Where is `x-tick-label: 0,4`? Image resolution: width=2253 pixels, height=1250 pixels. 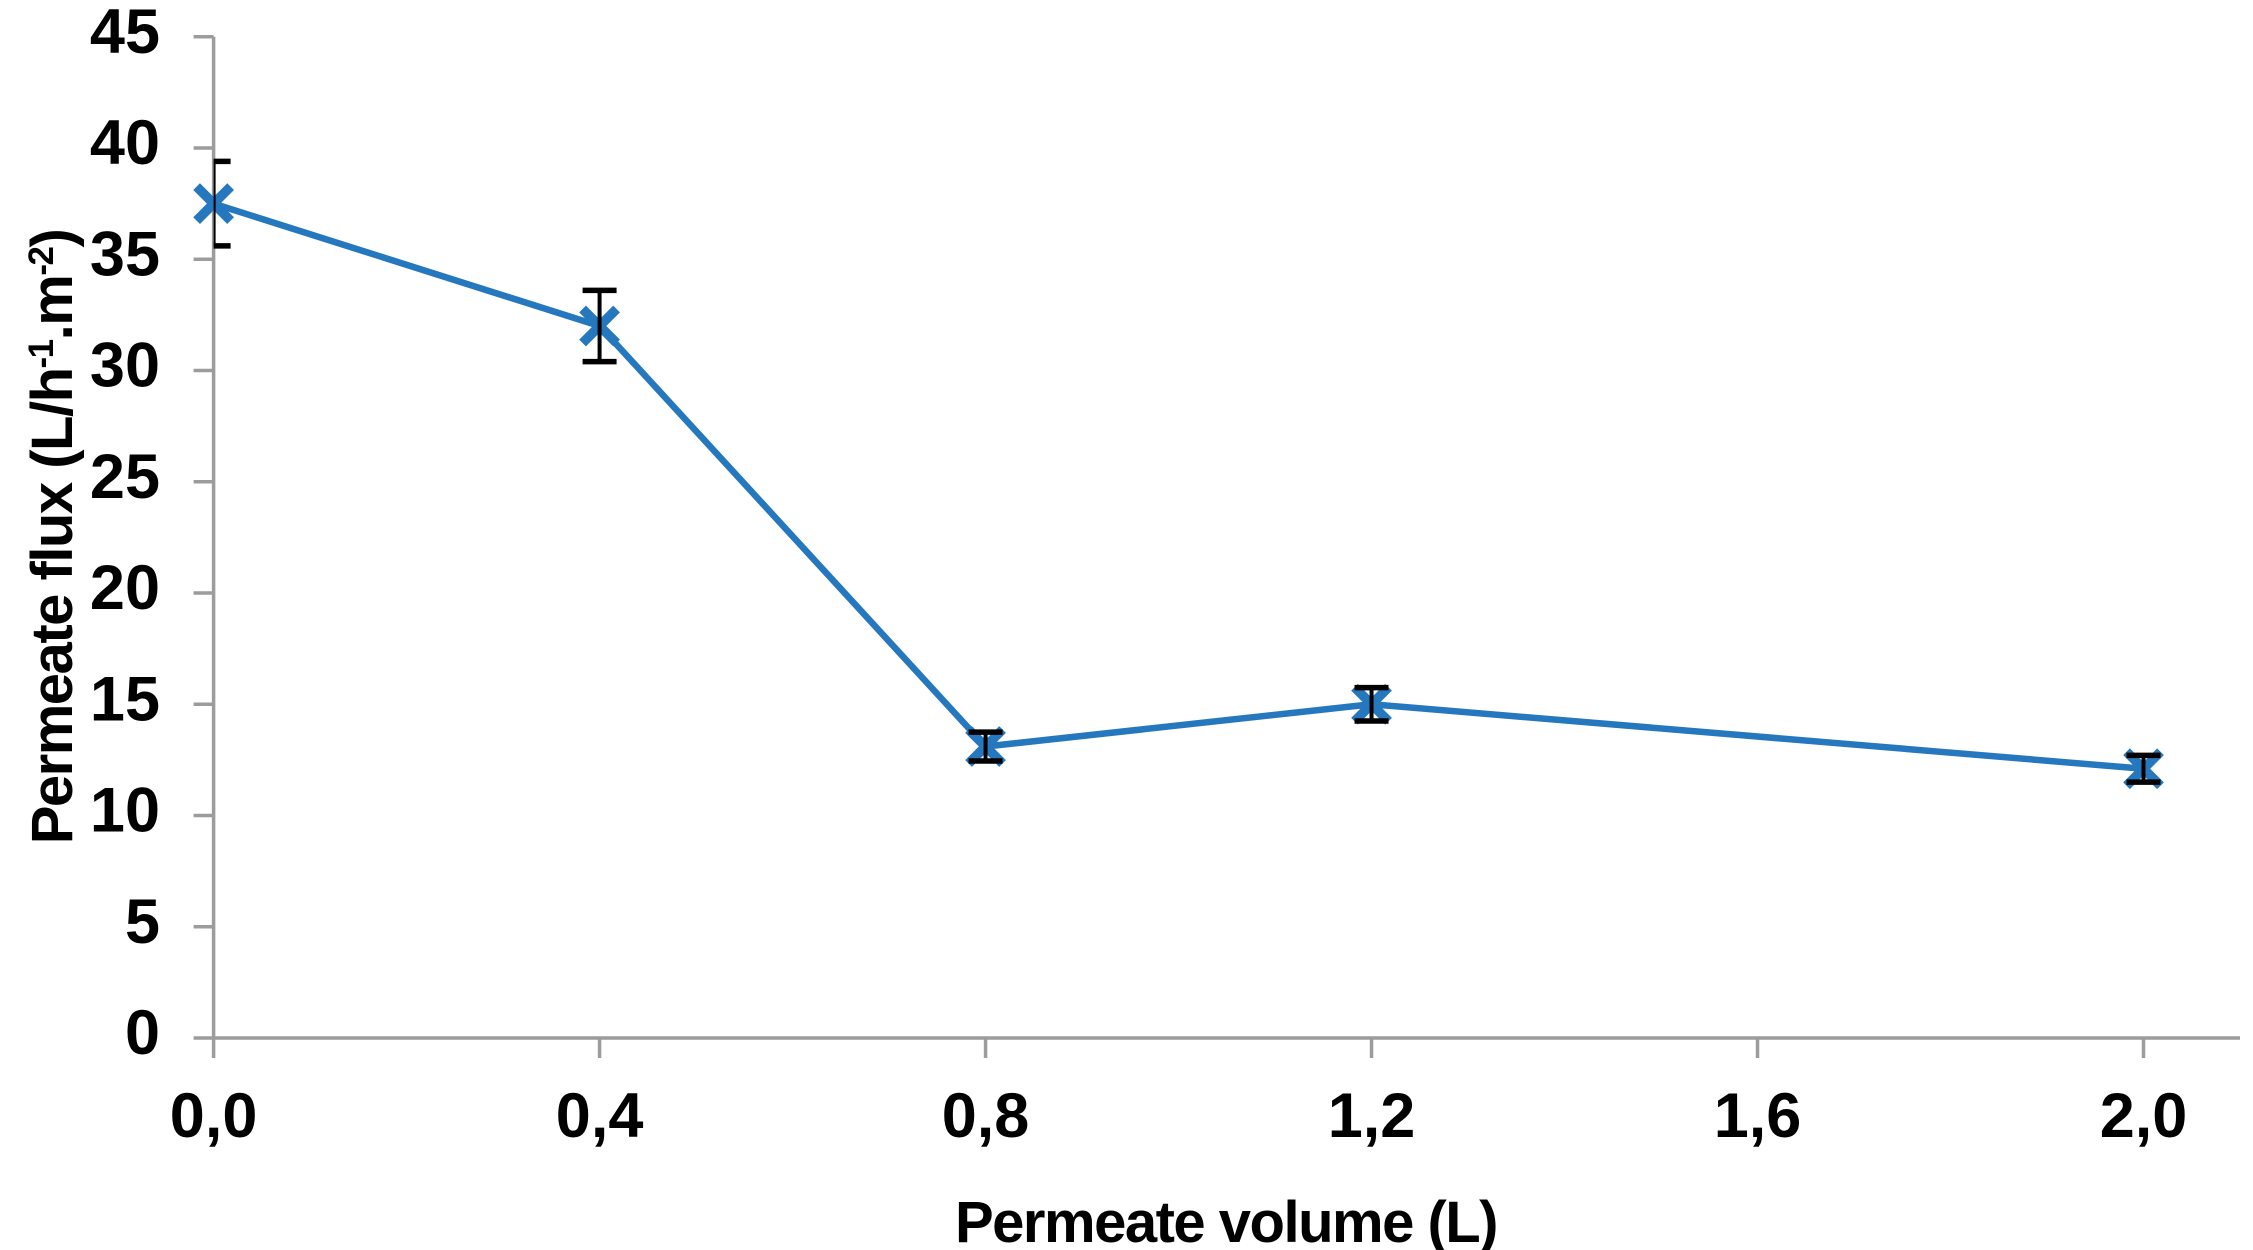 x-tick-label: 0,4 is located at coordinates (600, 1116).